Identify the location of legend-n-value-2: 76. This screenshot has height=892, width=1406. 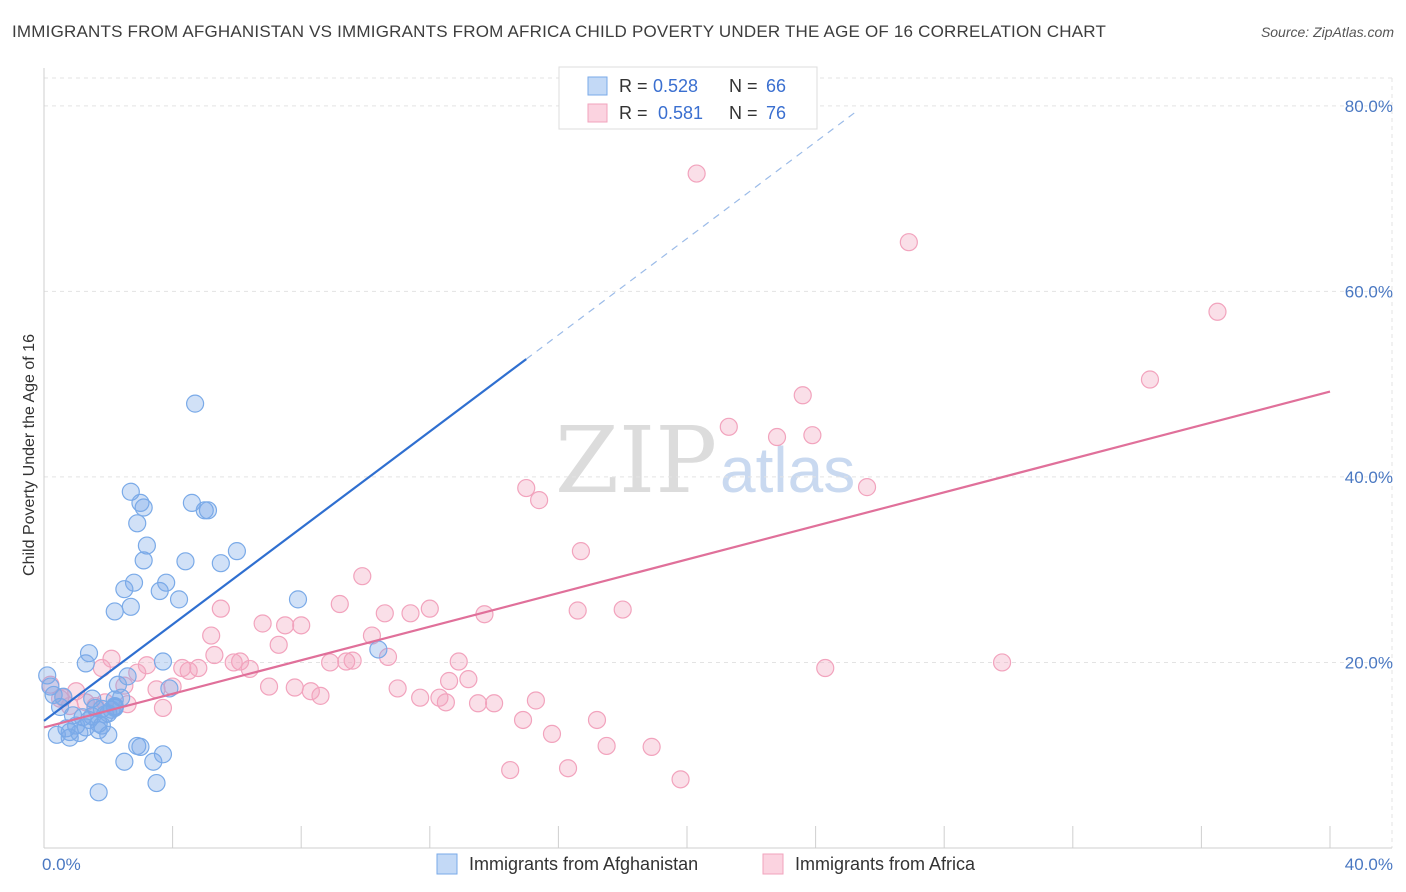
(776, 113).